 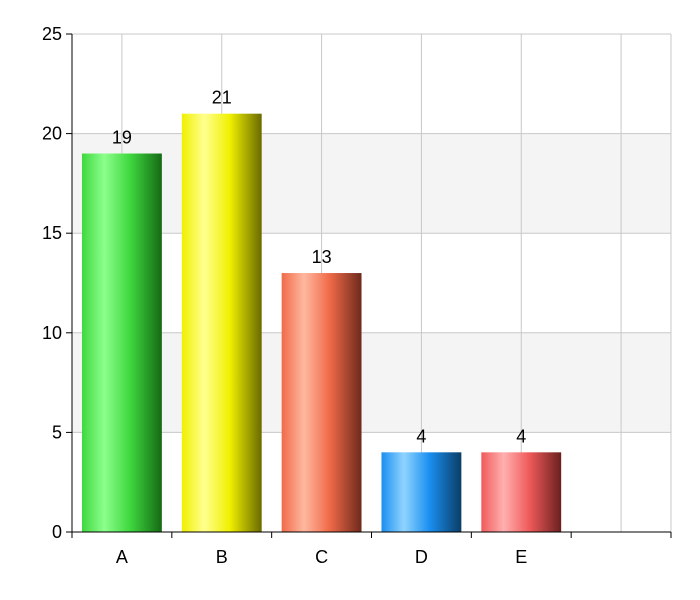 What do you see at coordinates (322, 257) in the screenshot?
I see `data-label: 13` at bounding box center [322, 257].